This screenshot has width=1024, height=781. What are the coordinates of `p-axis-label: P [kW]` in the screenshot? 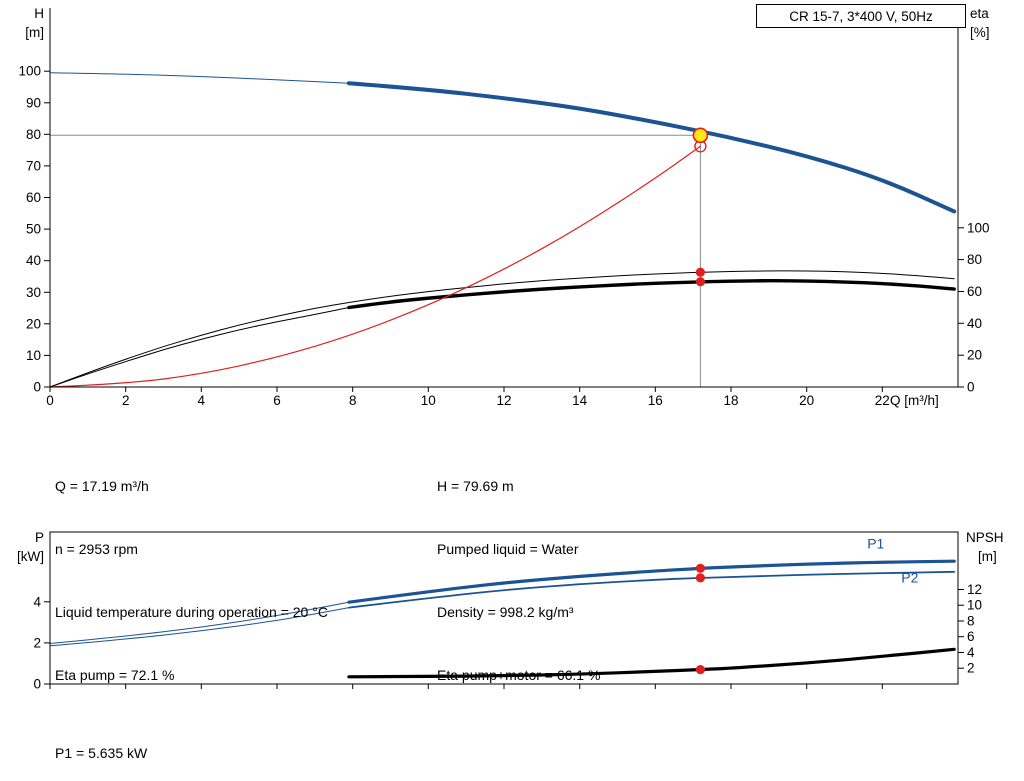 It's located at (24, 547).